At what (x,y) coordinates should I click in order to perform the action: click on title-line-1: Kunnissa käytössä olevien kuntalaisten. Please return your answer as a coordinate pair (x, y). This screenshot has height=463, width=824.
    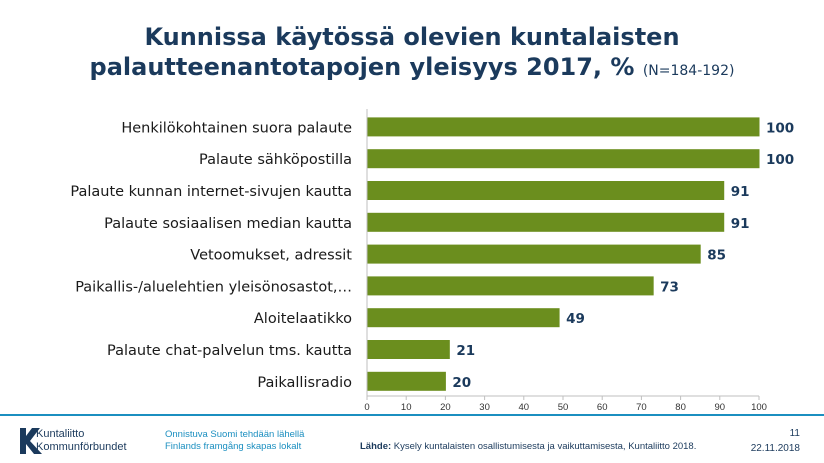
    Looking at the image, I should click on (412, 37).